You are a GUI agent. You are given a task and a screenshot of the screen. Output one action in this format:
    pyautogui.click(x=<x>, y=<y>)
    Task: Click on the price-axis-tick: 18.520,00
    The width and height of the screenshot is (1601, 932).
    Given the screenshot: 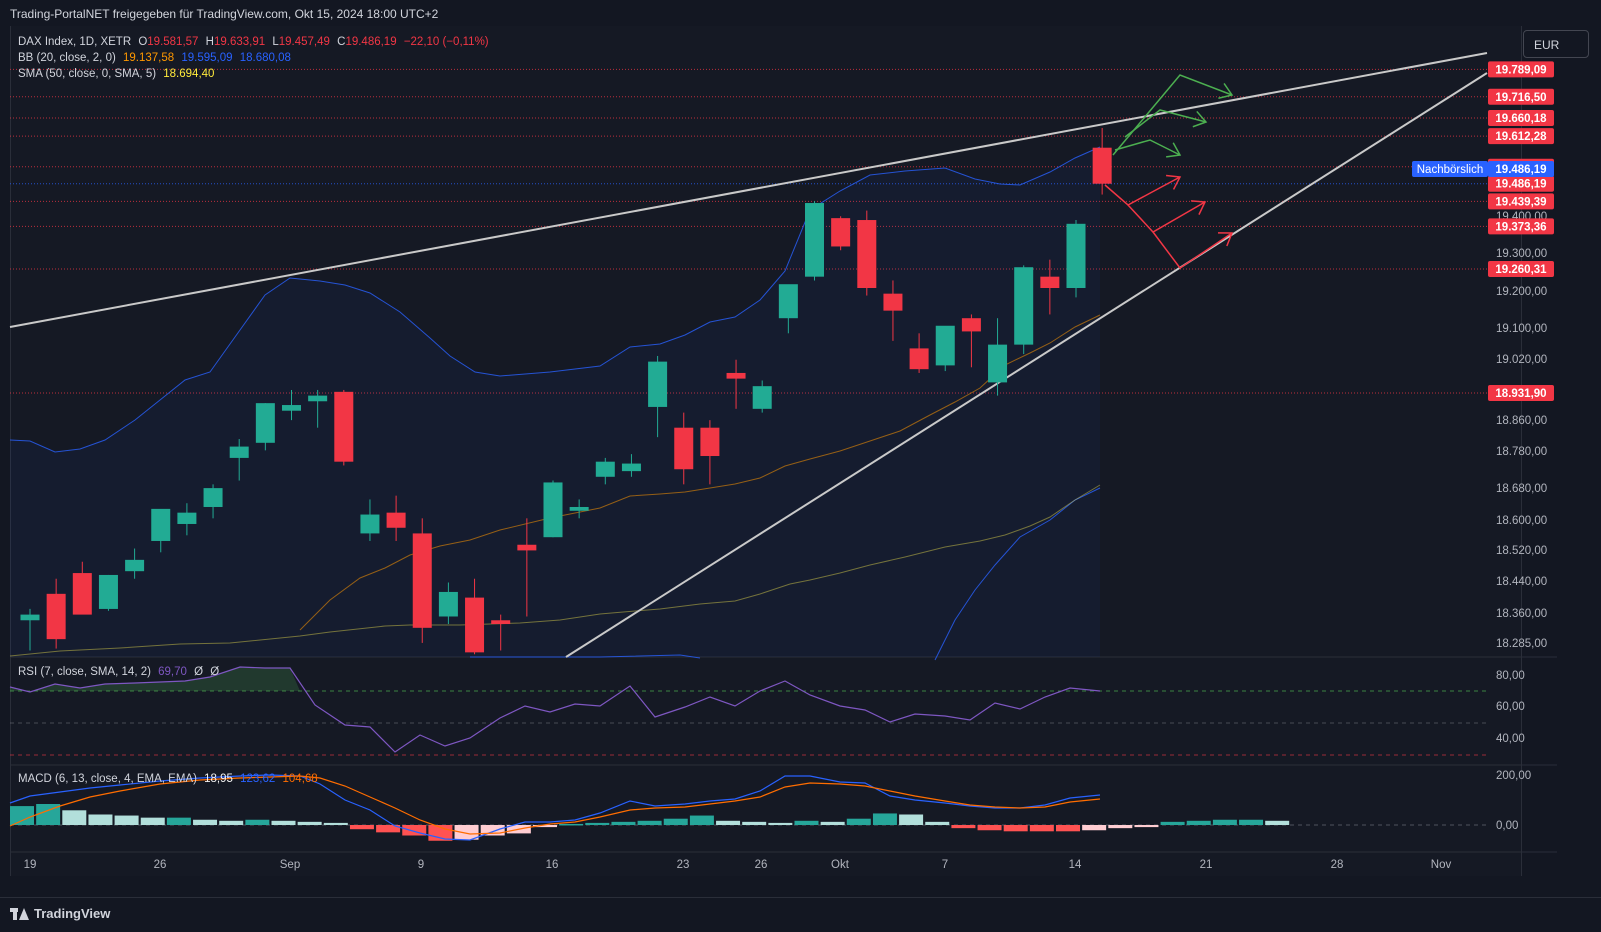 What is the action you would take?
    pyautogui.click(x=1521, y=551)
    